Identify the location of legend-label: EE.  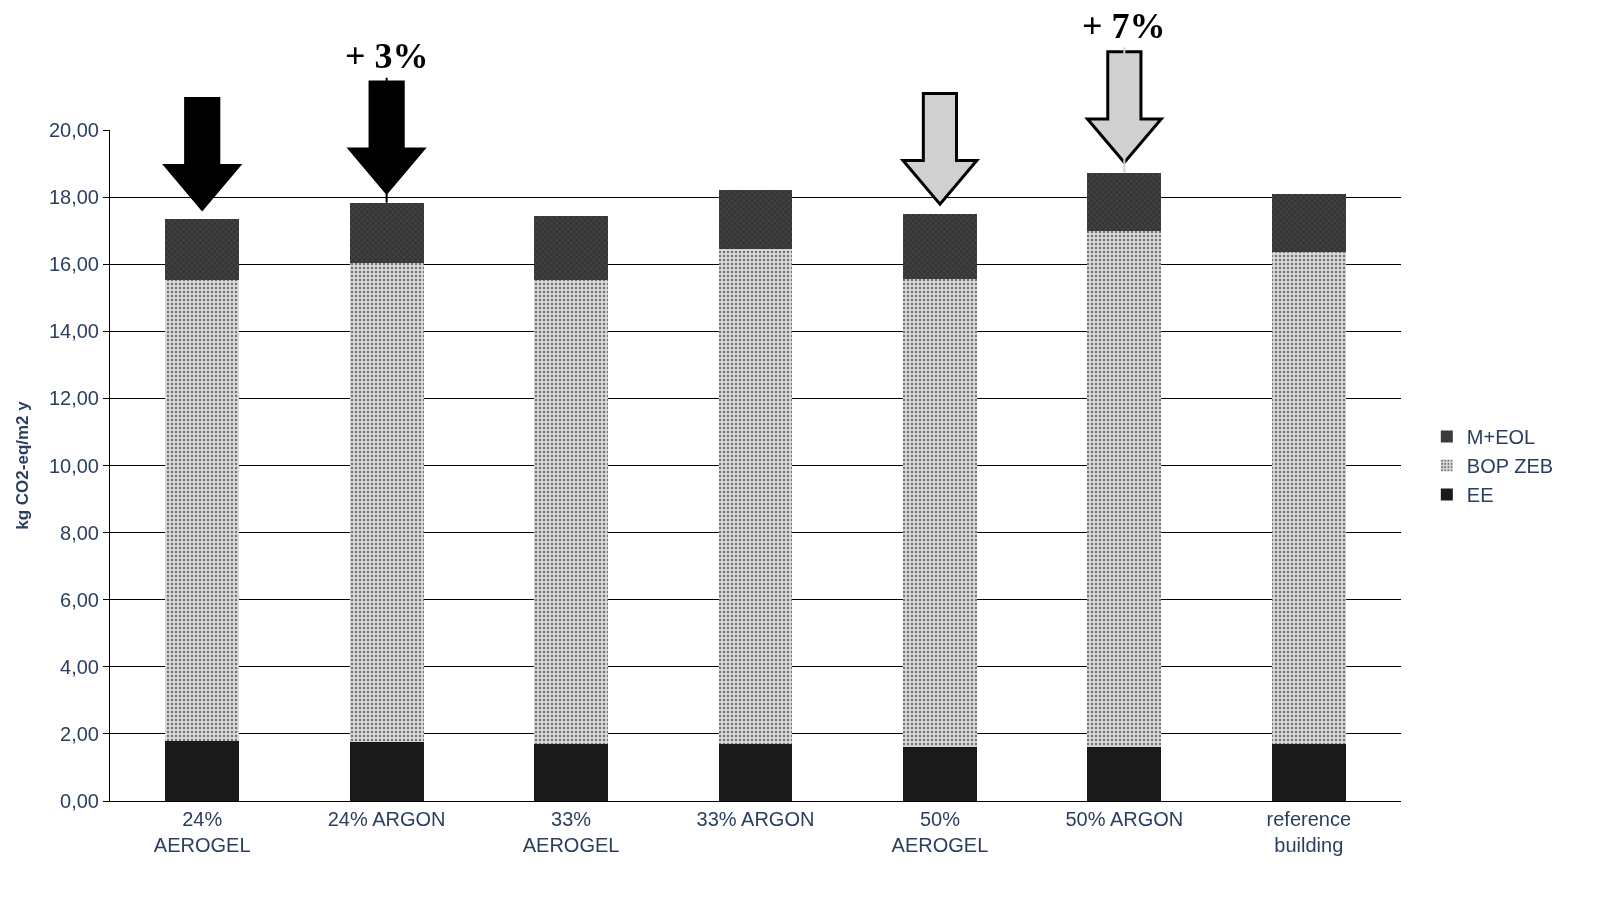
(1480, 495).